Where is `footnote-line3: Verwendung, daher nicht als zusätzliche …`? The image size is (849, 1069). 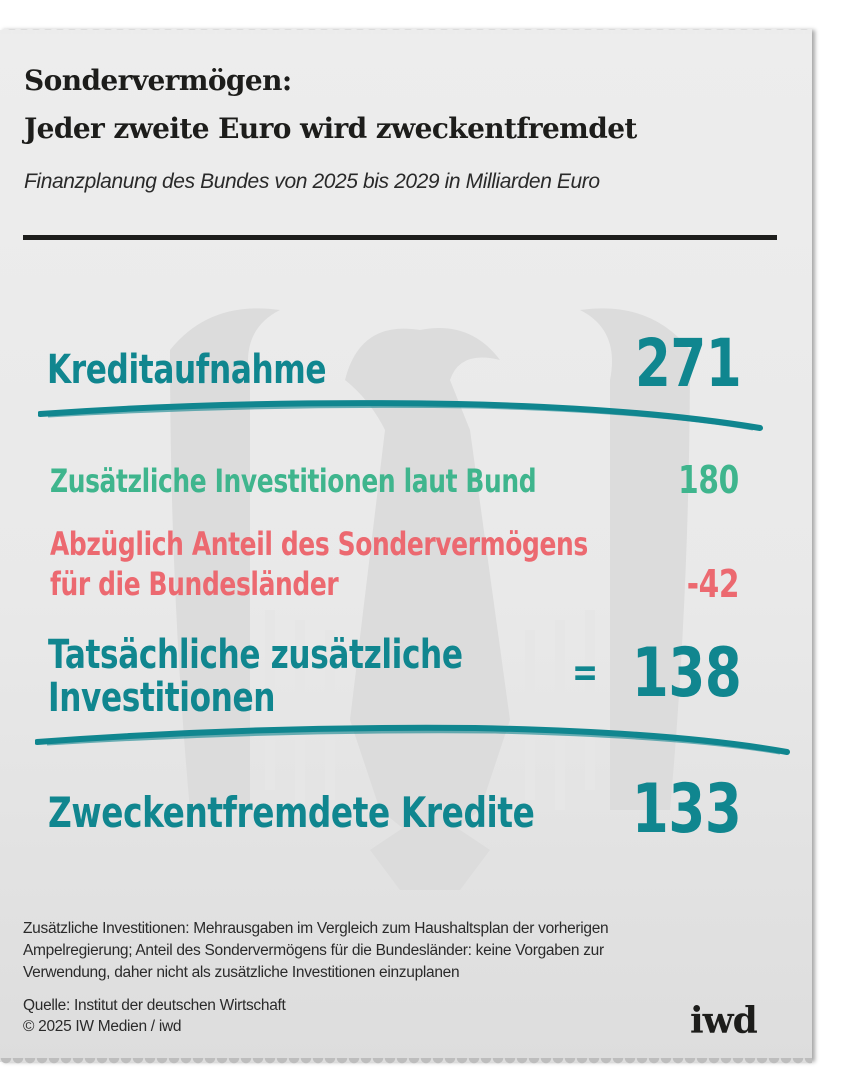
footnote-line3: Verwendung, daher nicht als zusätzliche … is located at coordinates (241, 972).